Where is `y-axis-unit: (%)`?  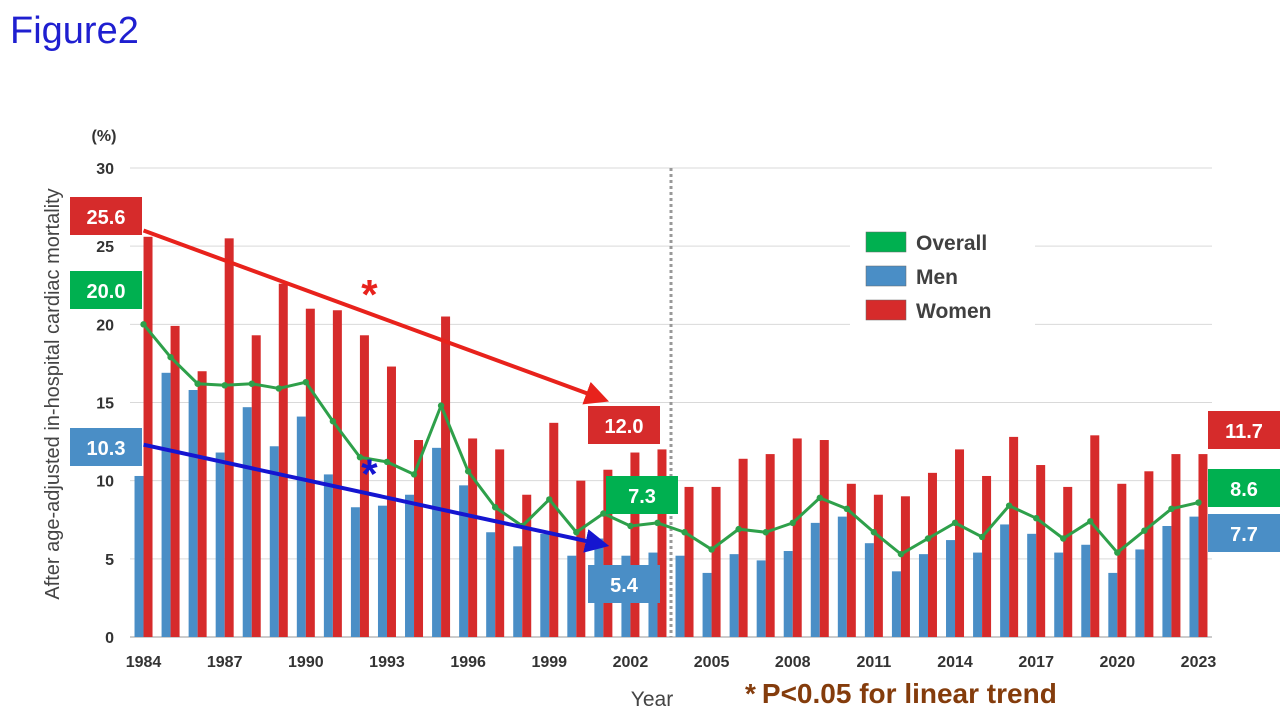 y-axis-unit: (%) is located at coordinates (104, 136).